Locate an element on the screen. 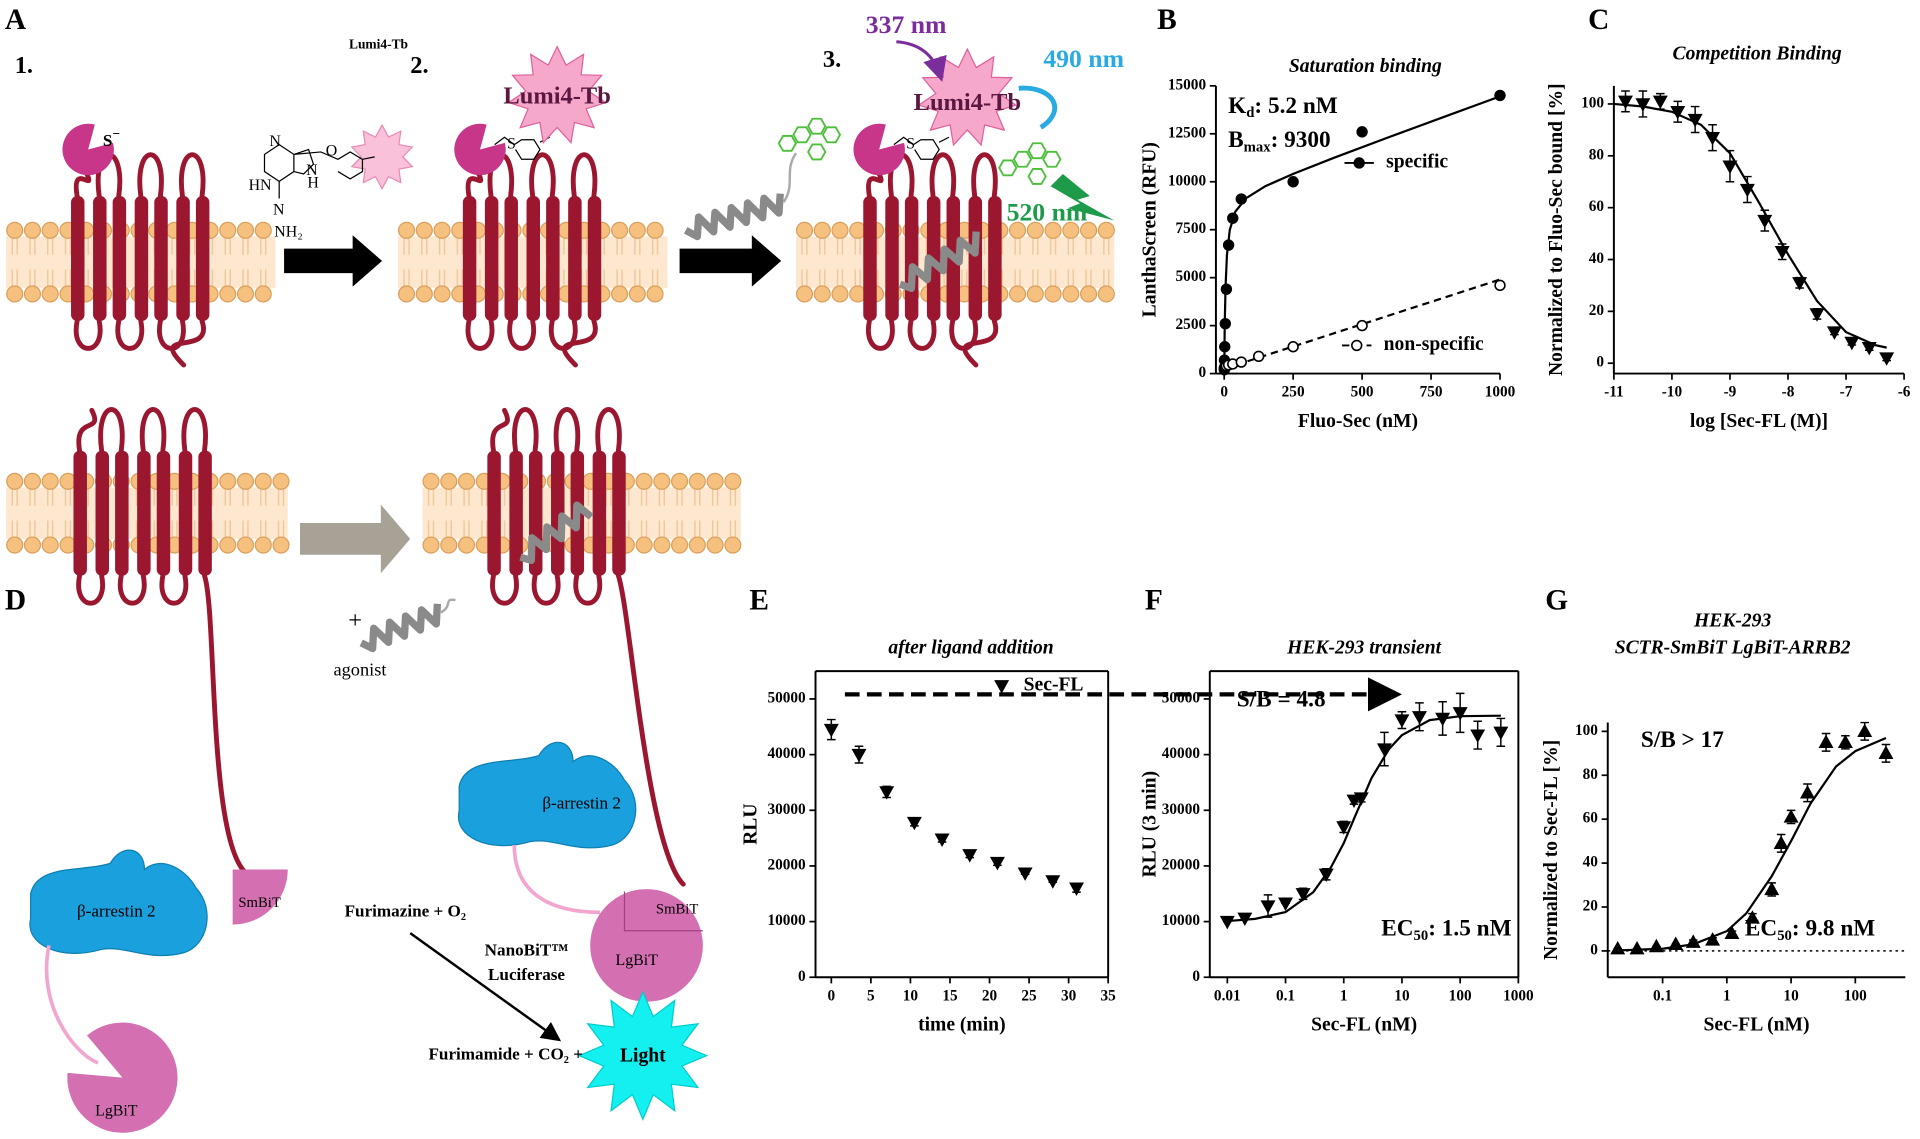 The height and width of the screenshot is (1139, 1920). diagram-label: SmBiT is located at coordinates (259, 903).